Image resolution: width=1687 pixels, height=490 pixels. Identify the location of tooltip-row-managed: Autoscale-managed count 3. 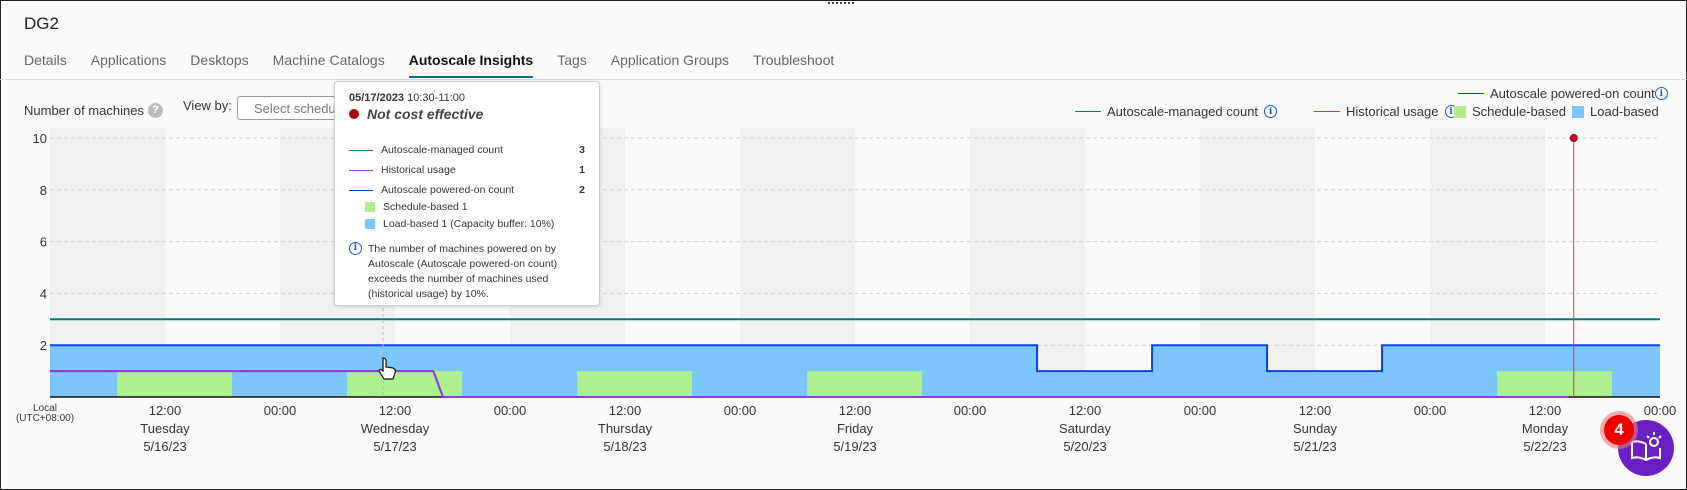
(467, 150).